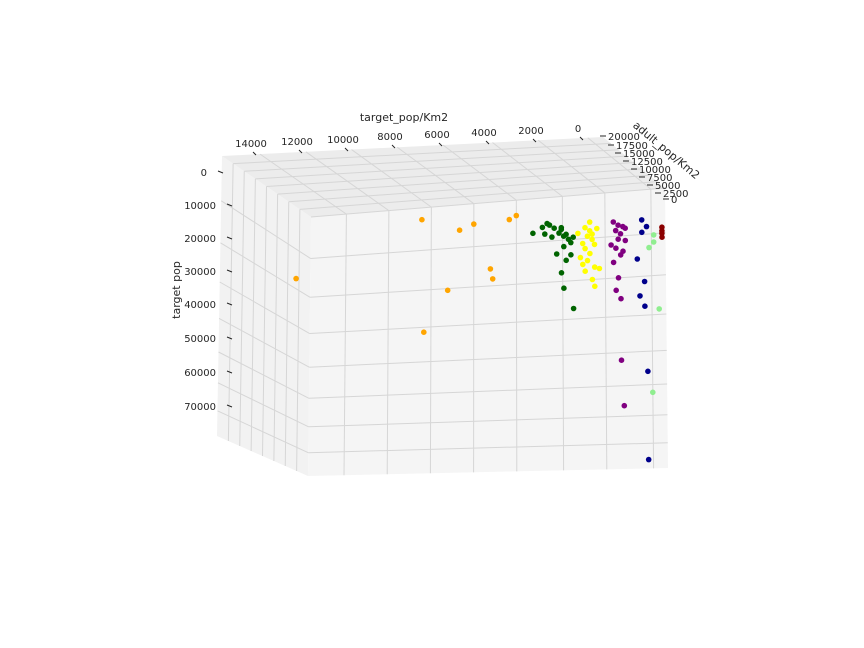 This screenshot has width=864, height=648. I want to click on grid-line-vertical, so click(606, 331).